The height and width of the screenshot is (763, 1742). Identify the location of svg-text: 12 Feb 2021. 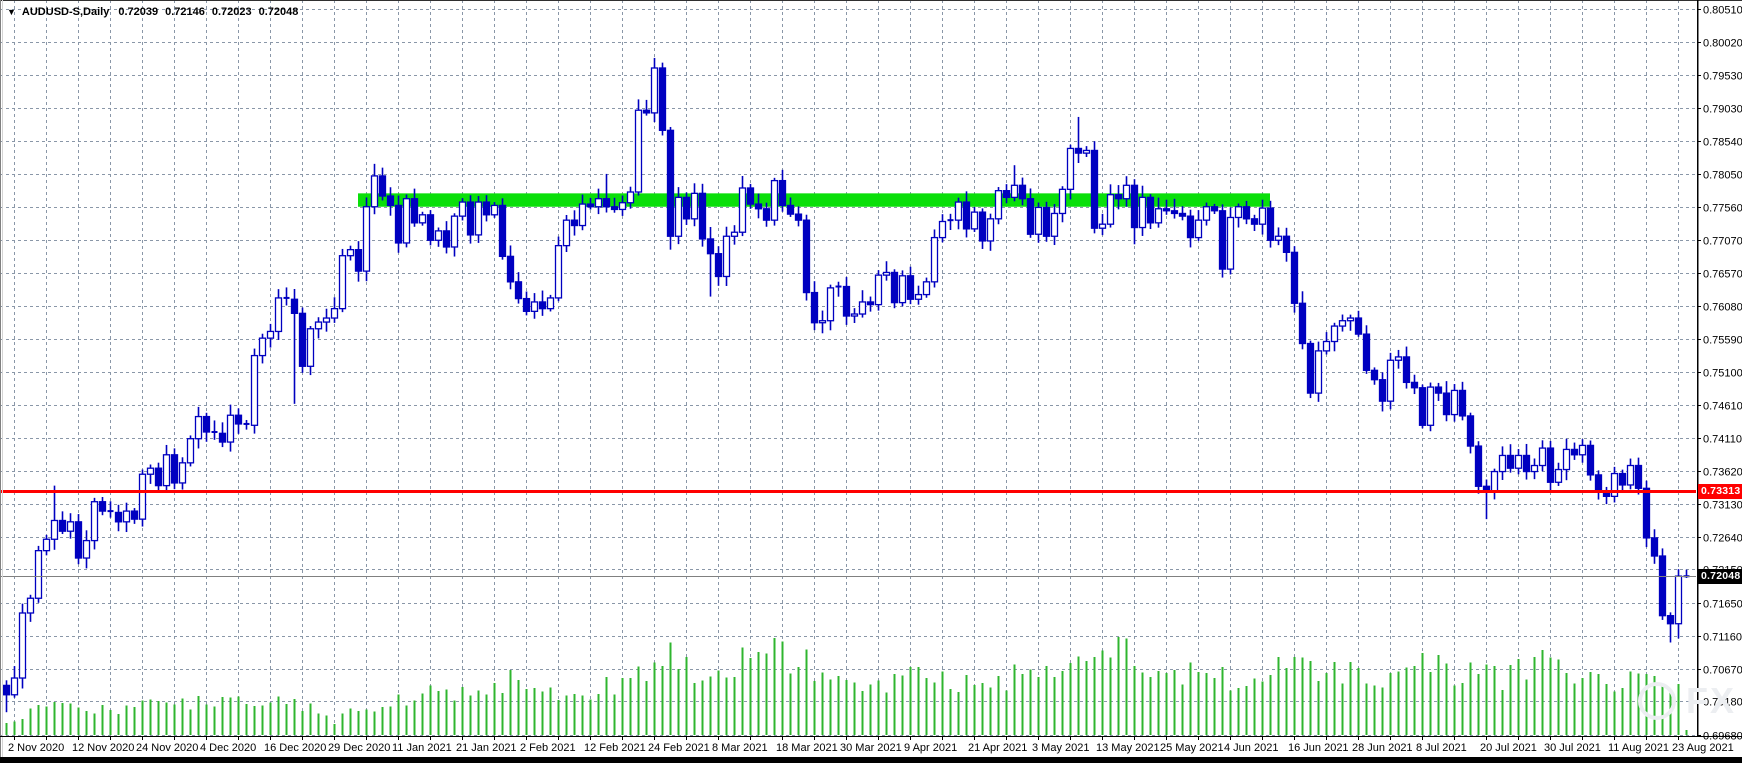
(615, 748).